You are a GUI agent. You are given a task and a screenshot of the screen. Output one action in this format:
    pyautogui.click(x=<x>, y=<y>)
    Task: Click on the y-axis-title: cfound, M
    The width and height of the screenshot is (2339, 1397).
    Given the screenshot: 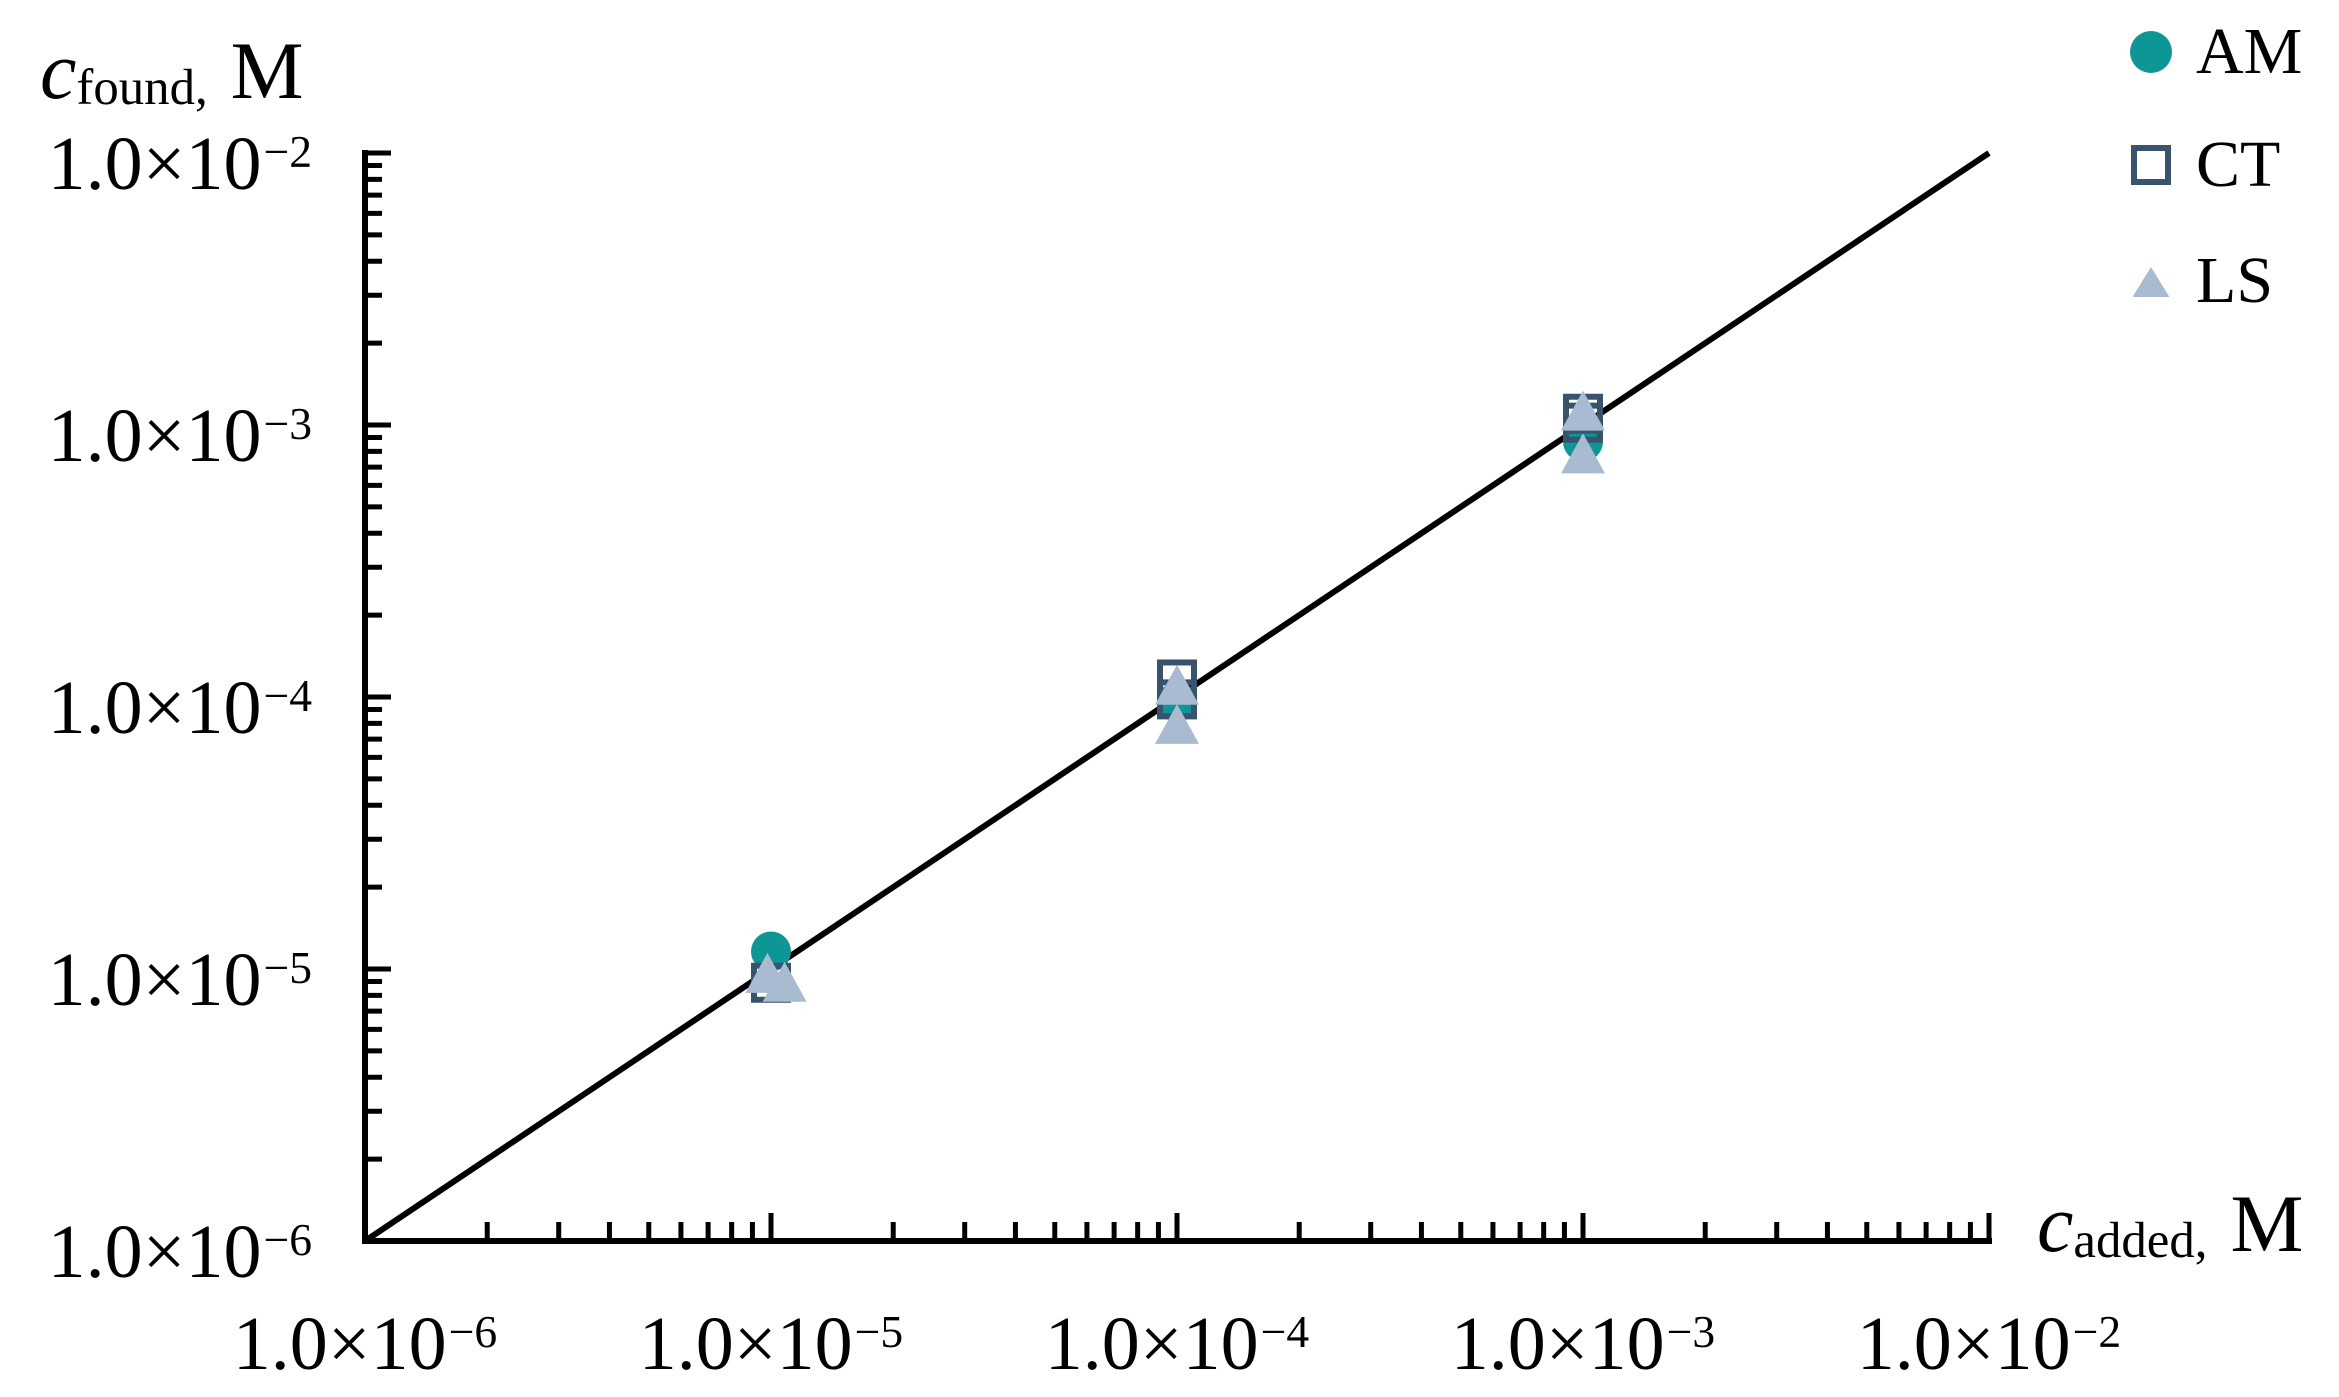 What is the action you would take?
    pyautogui.click(x=172, y=79)
    